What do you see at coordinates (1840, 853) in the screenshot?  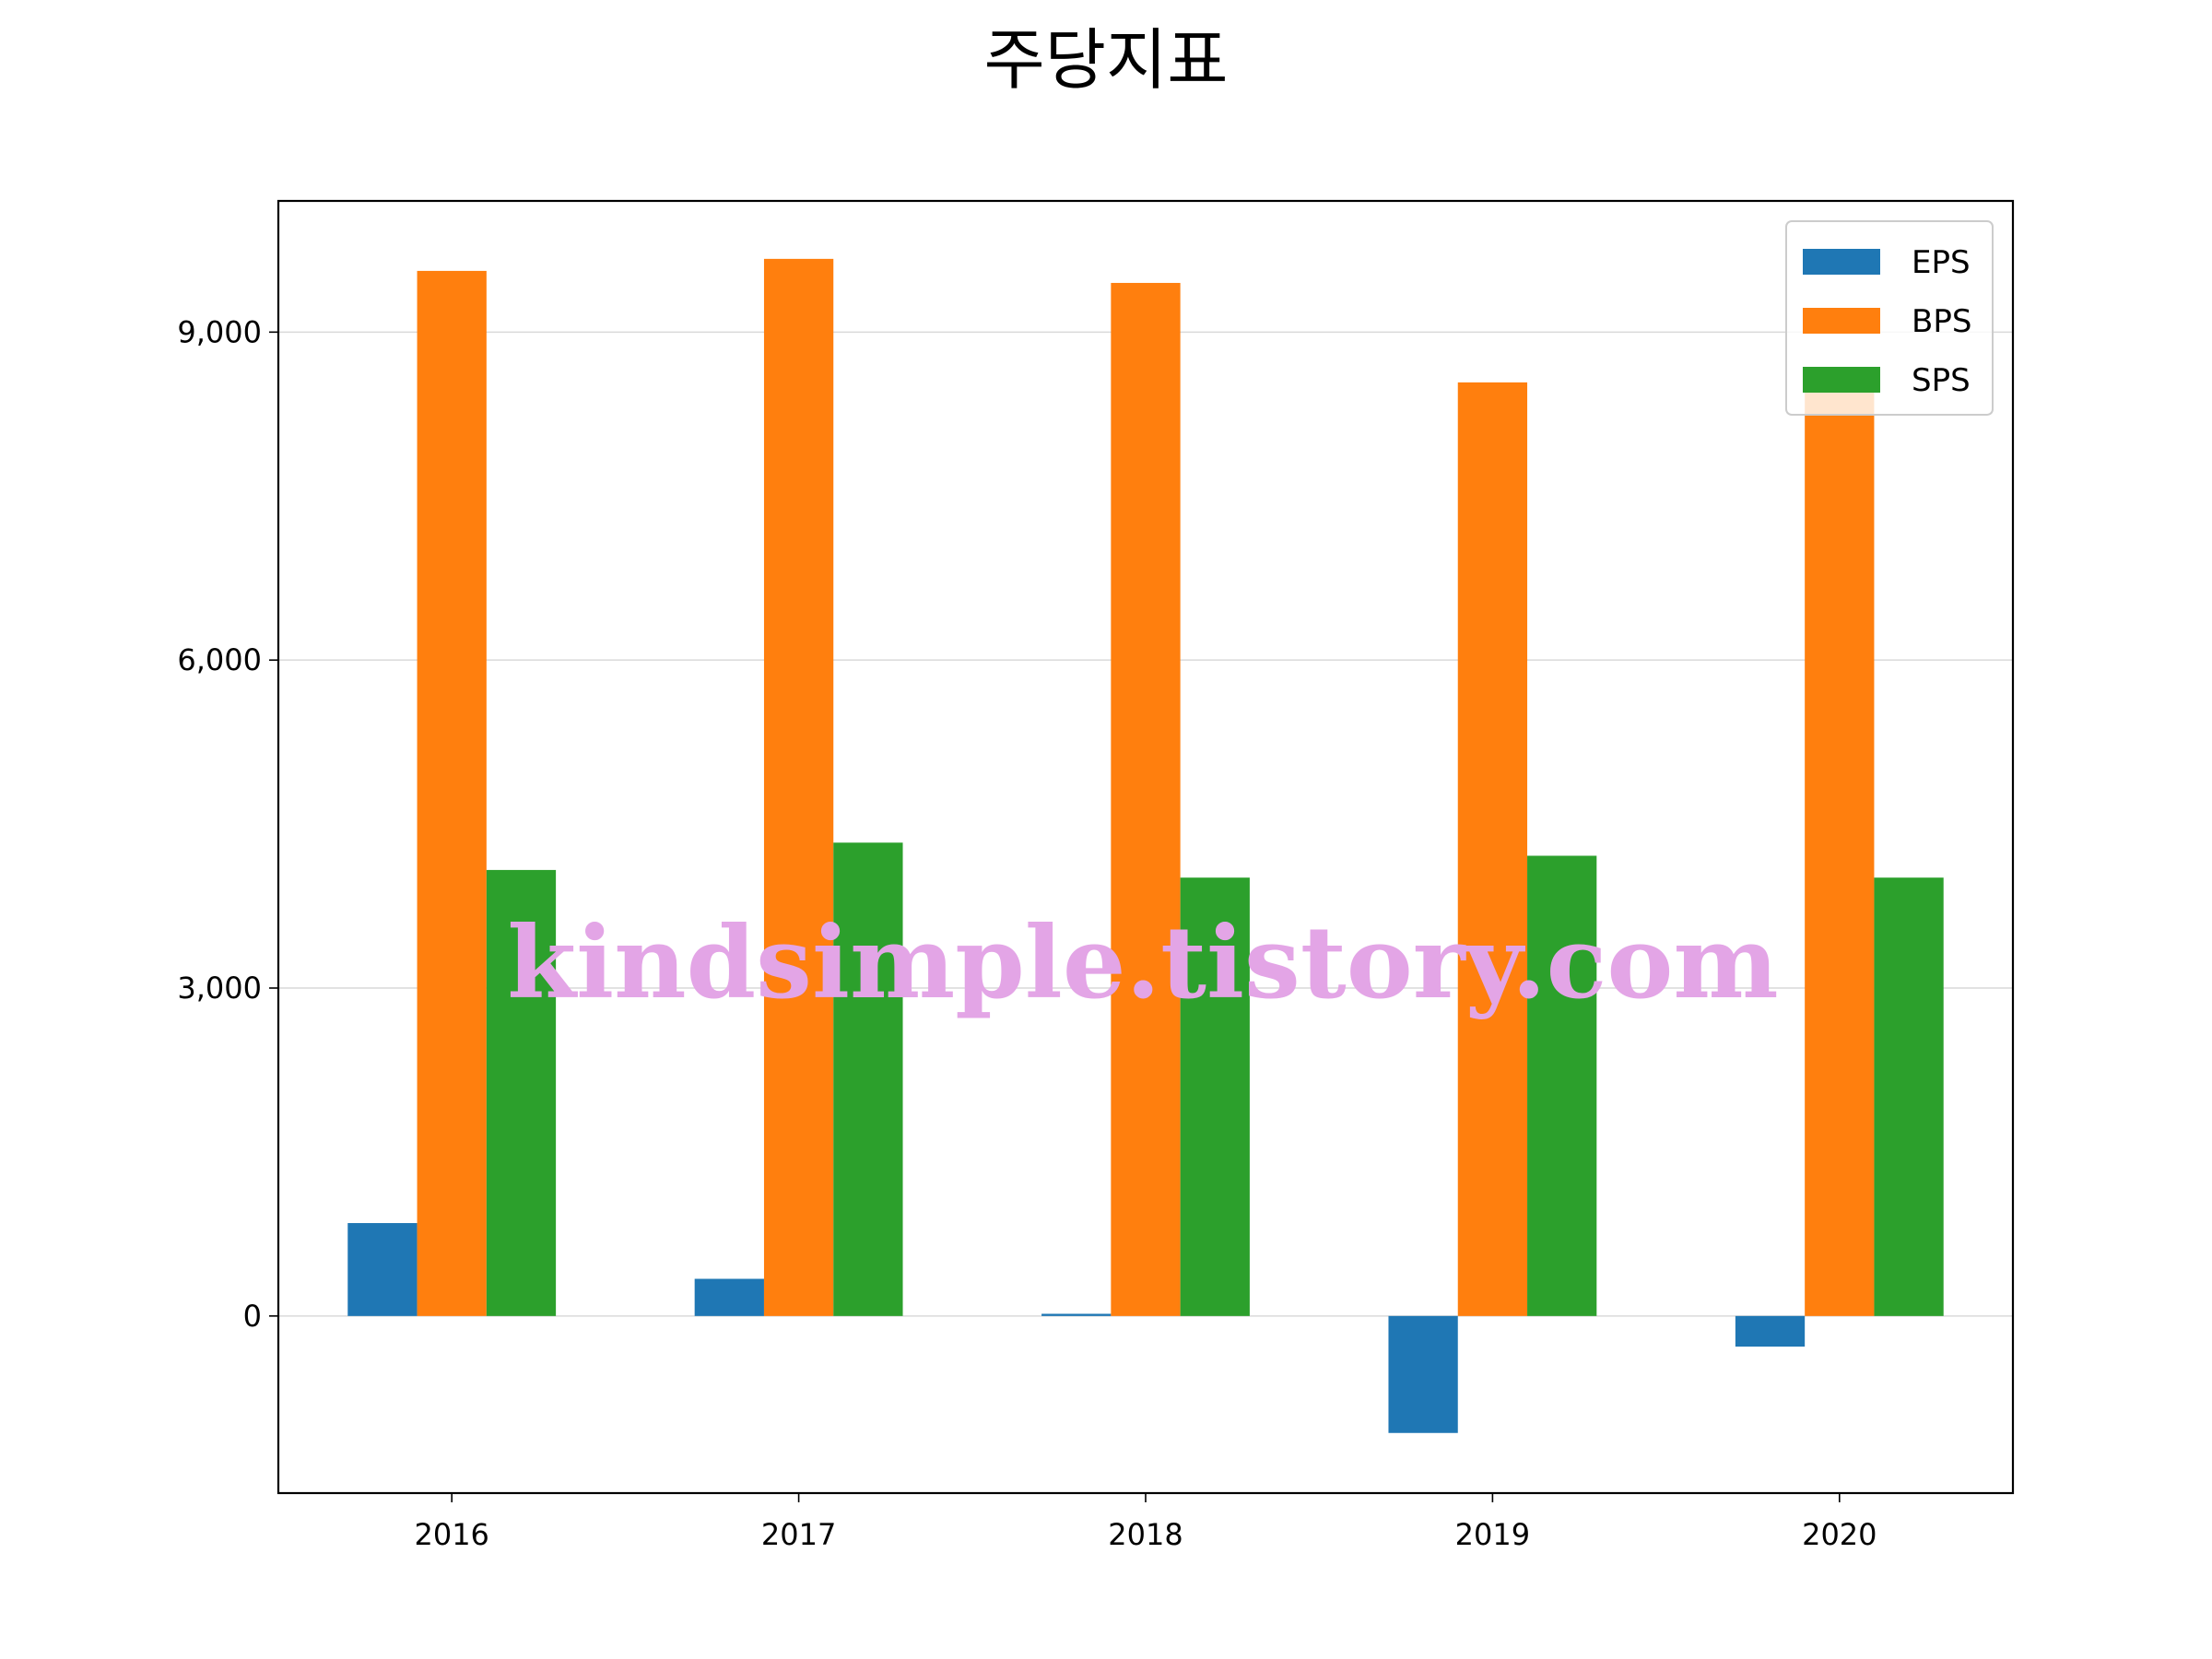 I see `bar-bps-2020` at bounding box center [1840, 853].